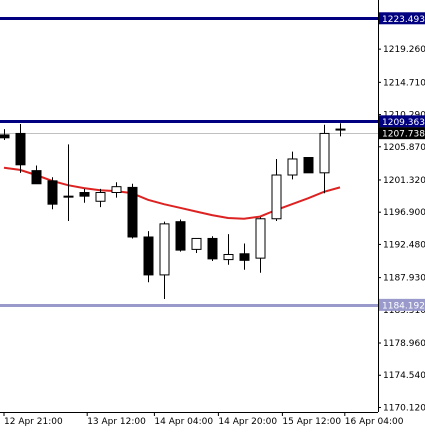 Image resolution: width=425 pixels, height=433 pixels. I want to click on moving-average-layer, so click(172, 193).